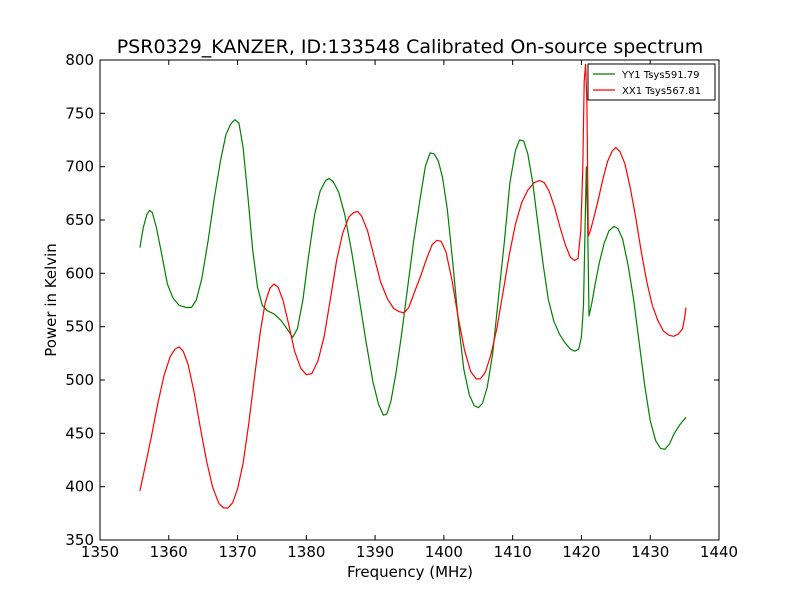  I want to click on x-tick-label: 1350, so click(100, 552).